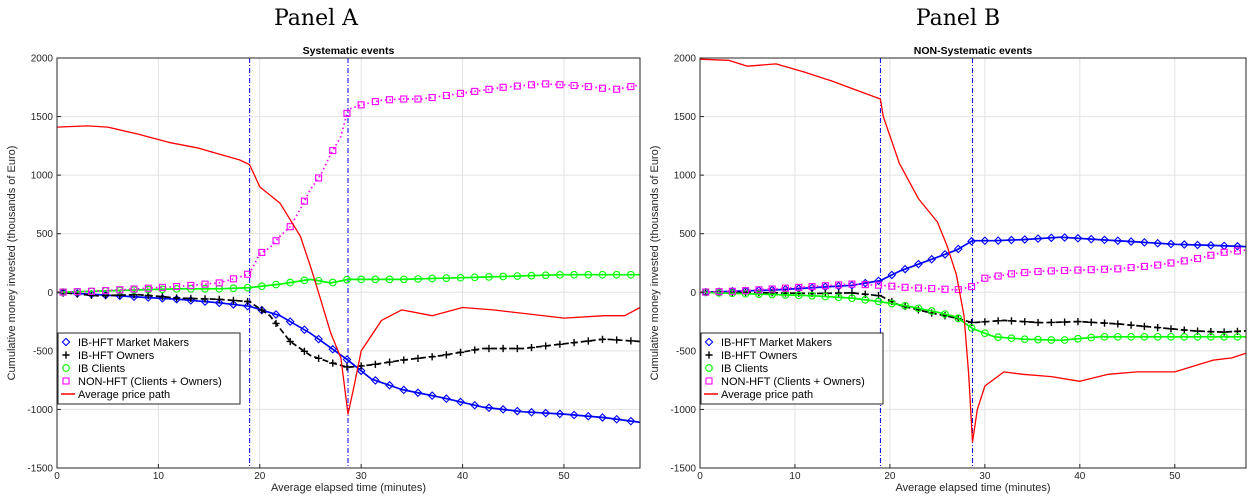  What do you see at coordinates (40, 410) in the screenshot?
I see `y-tick-label: -1000` at bounding box center [40, 410].